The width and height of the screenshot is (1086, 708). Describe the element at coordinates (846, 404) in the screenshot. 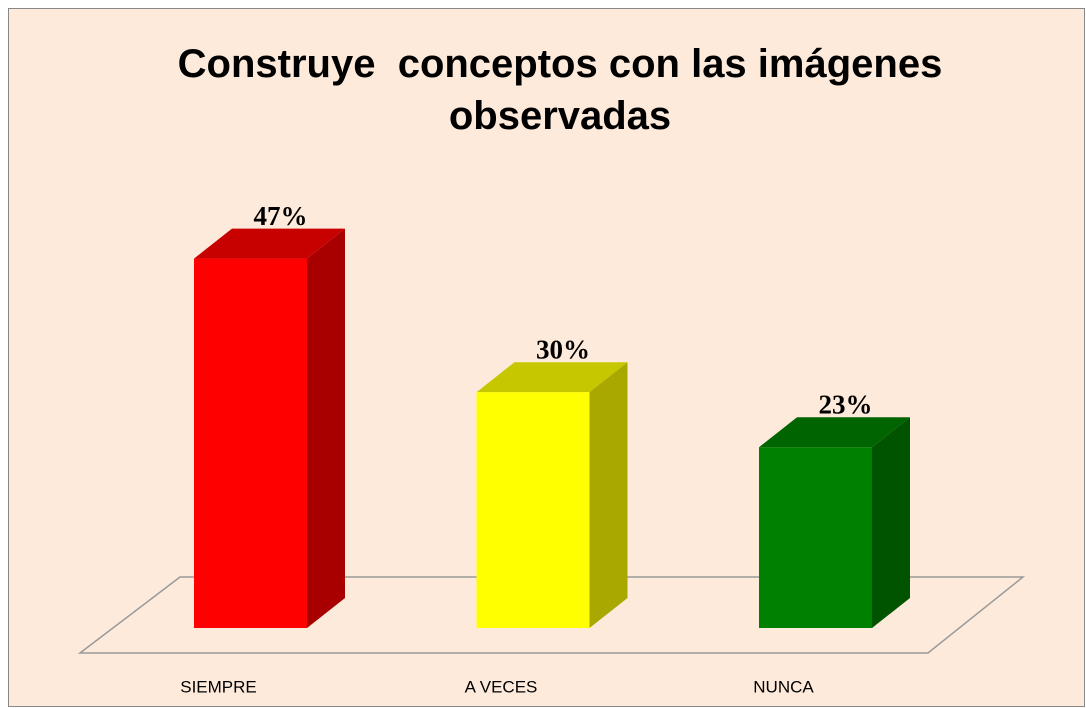

I see `value-label: 23%` at that location.